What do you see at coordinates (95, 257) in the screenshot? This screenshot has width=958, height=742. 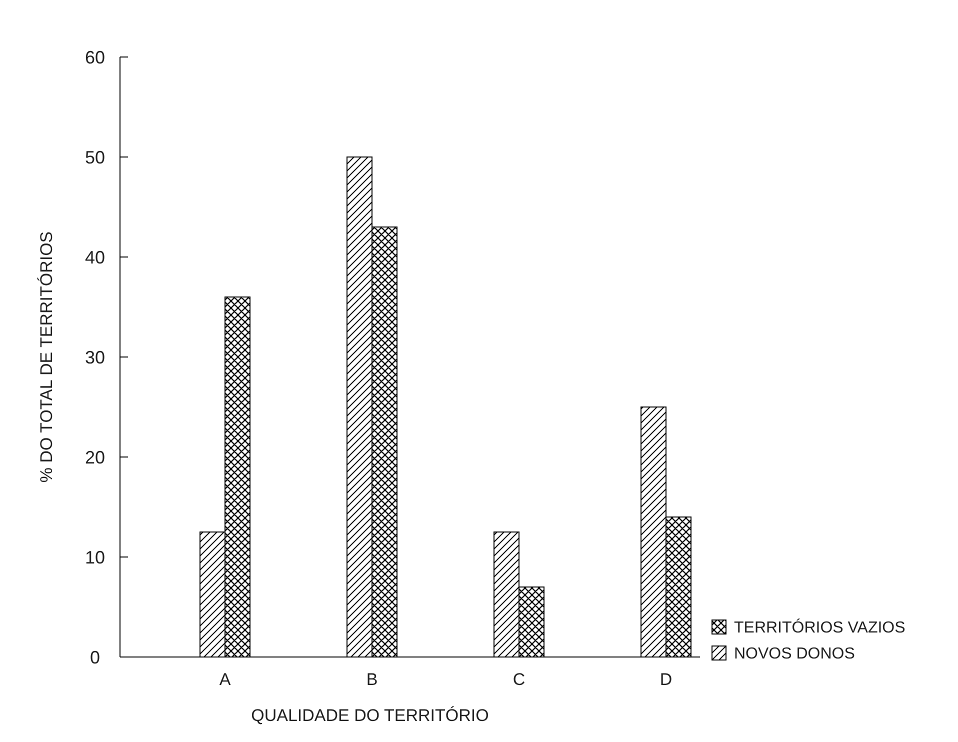 I see `y-tick-label: 40` at bounding box center [95, 257].